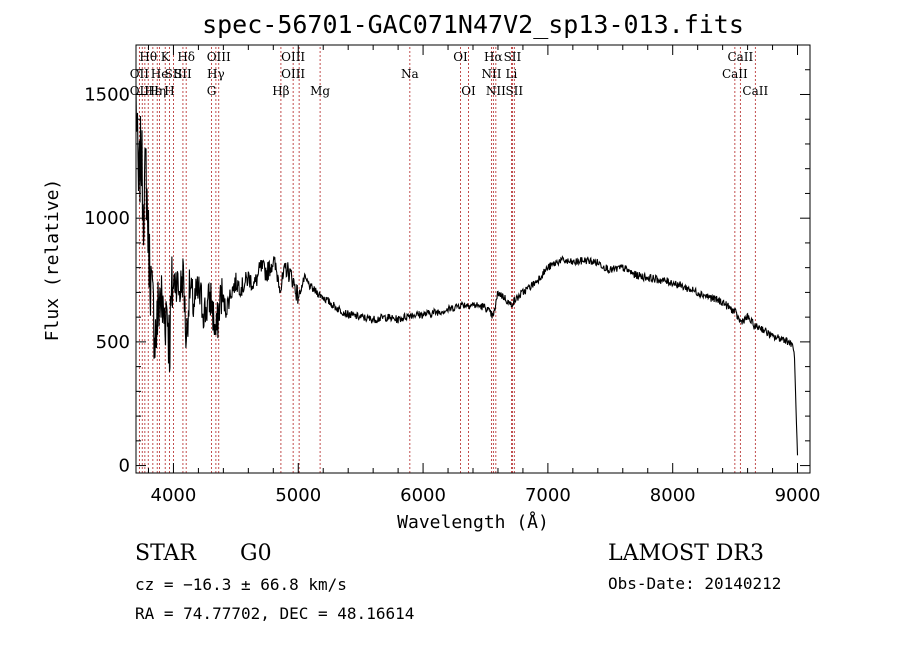 Image resolution: width=900 pixels, height=649 pixels. Describe the element at coordinates (423, 495) in the screenshot. I see `x-tick-label: 6000` at that location.